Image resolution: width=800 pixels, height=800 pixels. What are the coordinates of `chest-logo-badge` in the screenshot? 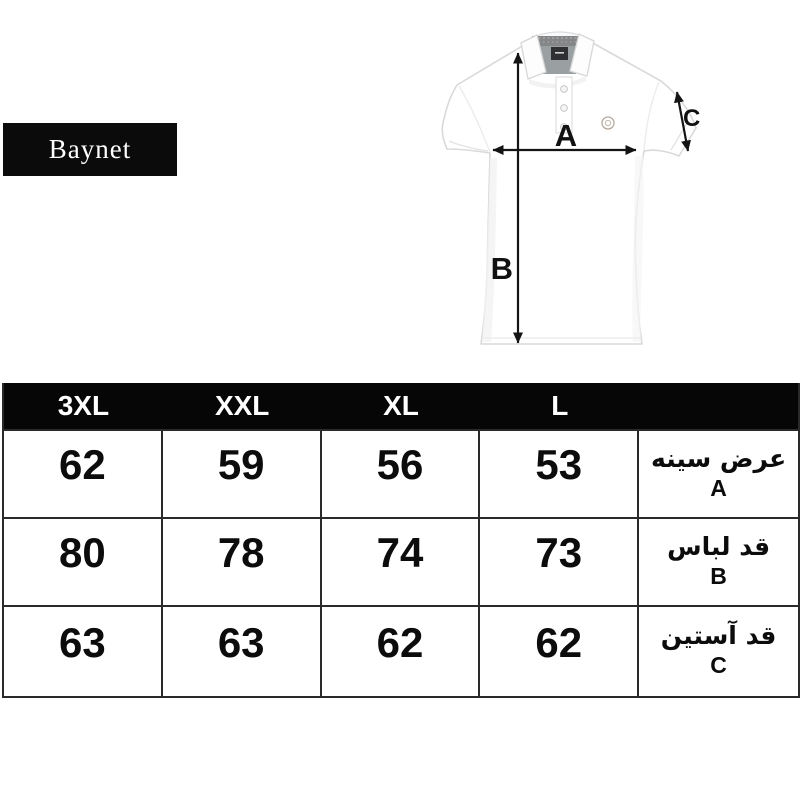 It's located at (608, 123).